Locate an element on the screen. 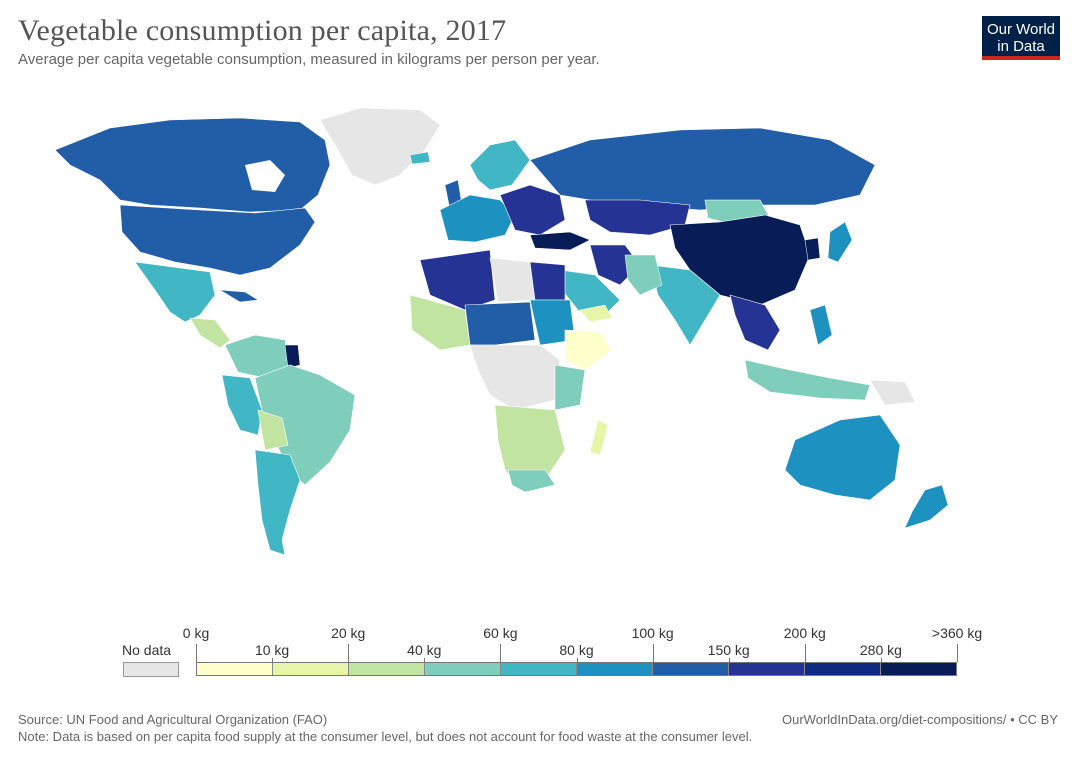 The height and width of the screenshot is (762, 1080). region-australia is located at coordinates (842, 457).